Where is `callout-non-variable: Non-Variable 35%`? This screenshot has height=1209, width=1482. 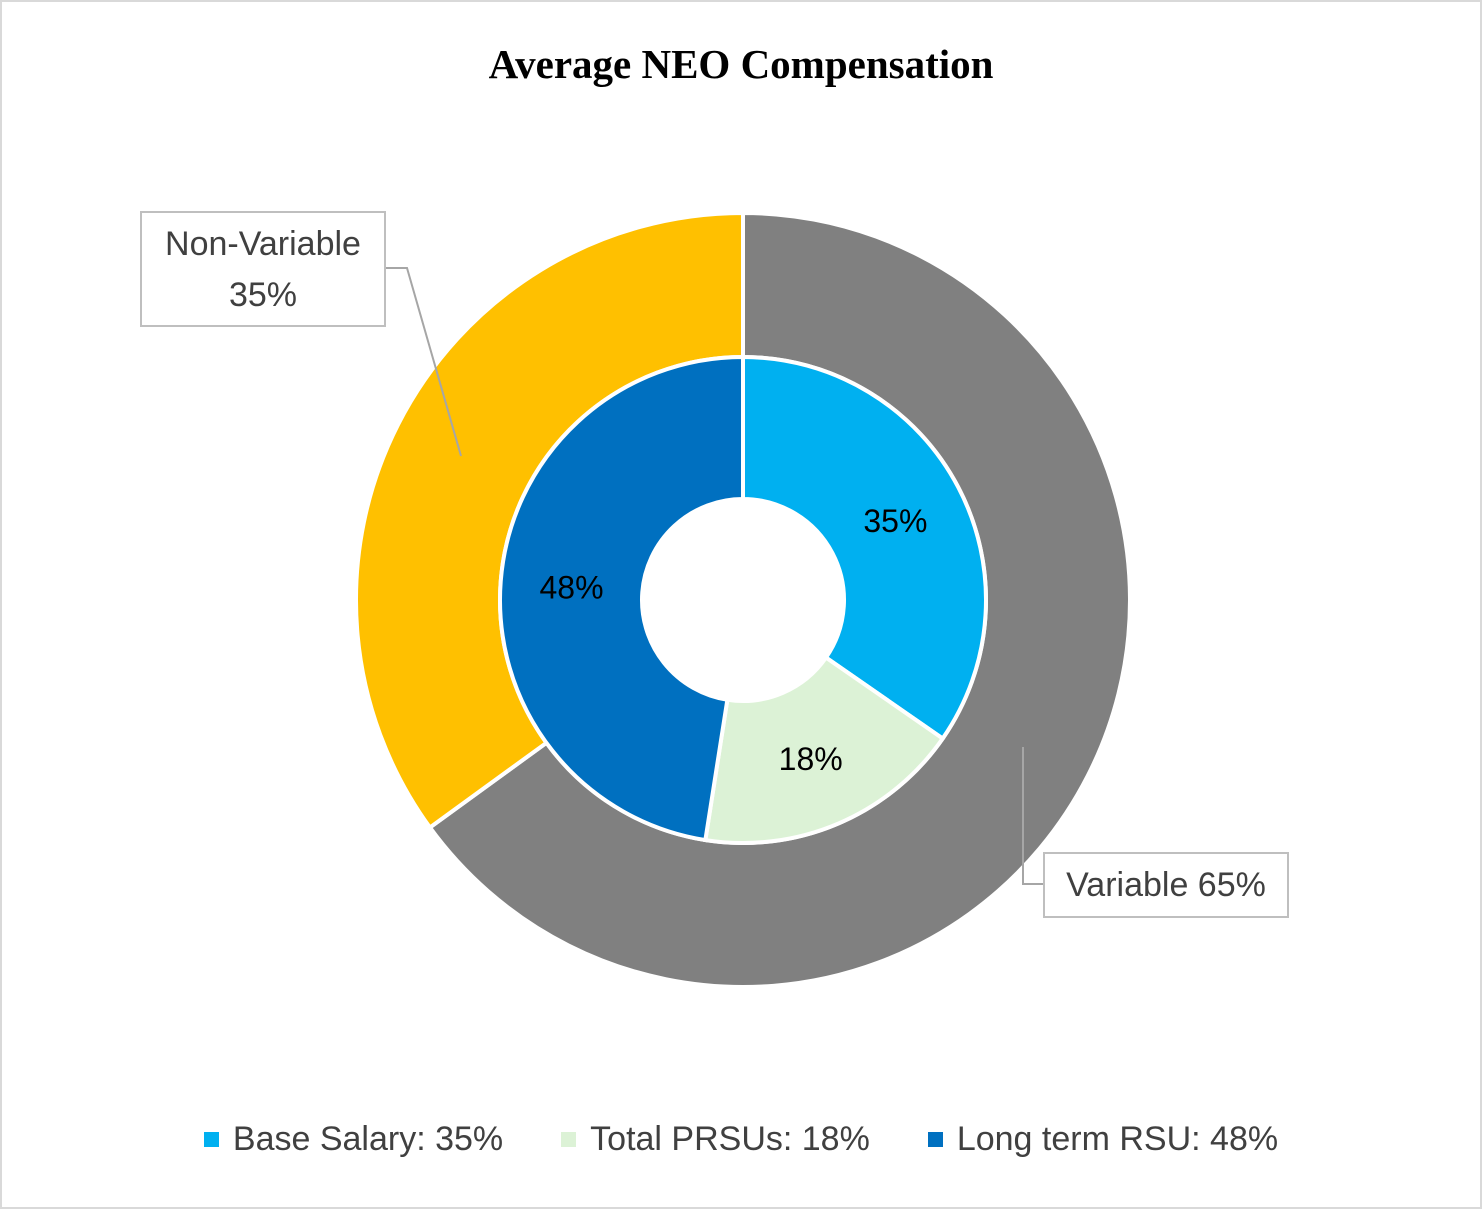 callout-non-variable: Non-Variable 35% is located at coordinates (263, 269).